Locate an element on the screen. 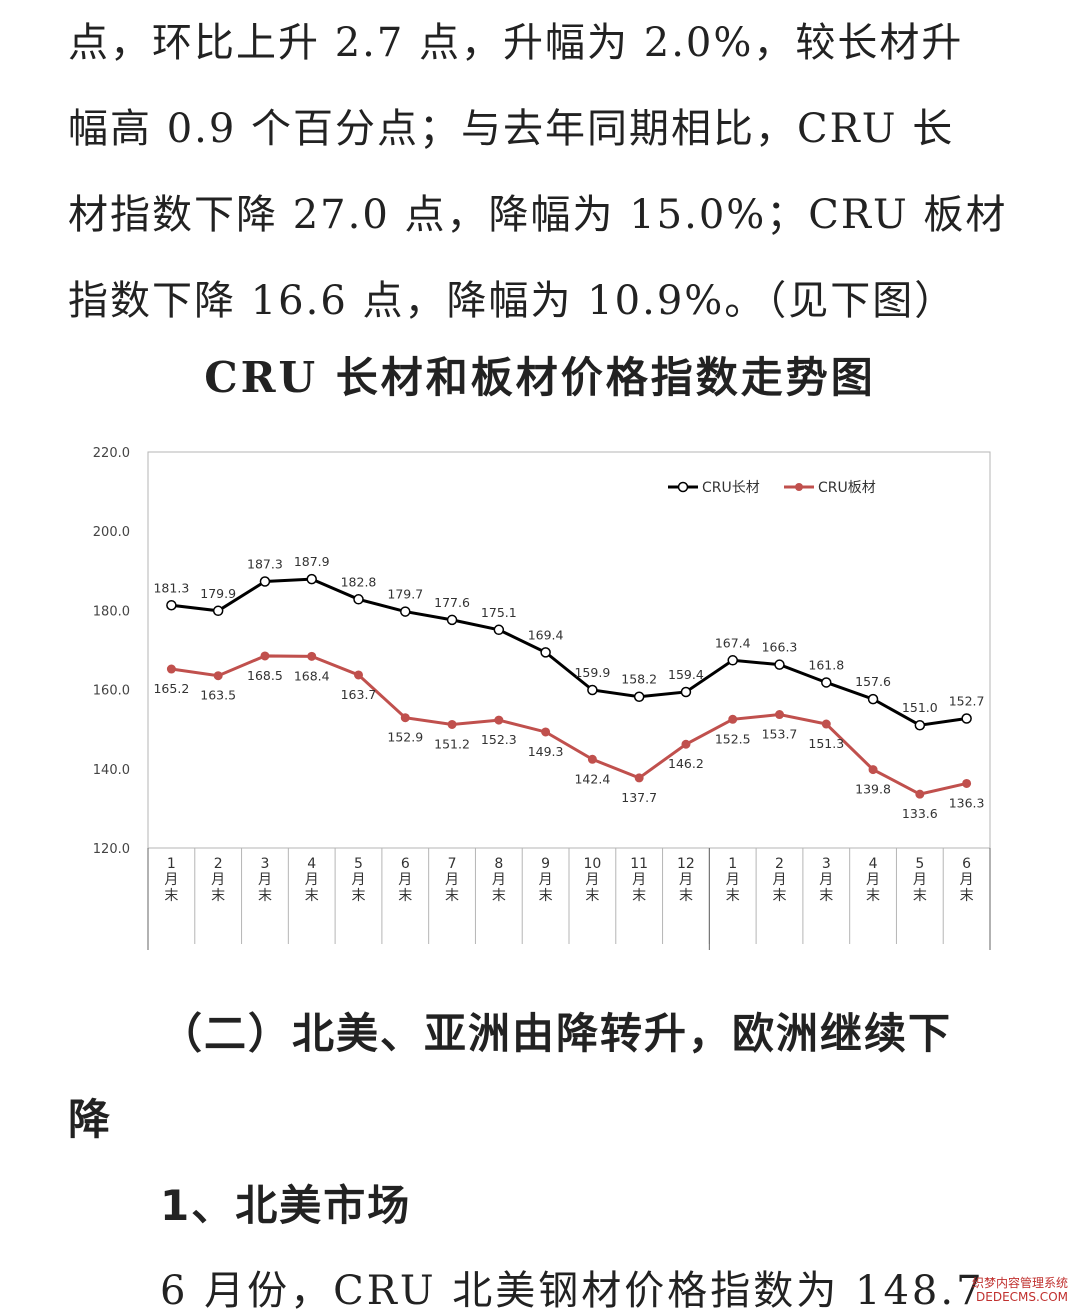 This screenshot has height=1316, width=1080. flat-steel-line is located at coordinates (569, 725).